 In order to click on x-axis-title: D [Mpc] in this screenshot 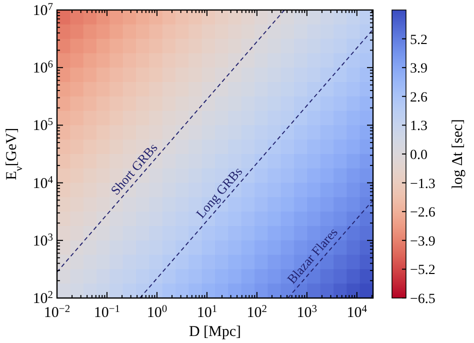, I will do `click(215, 332)`.